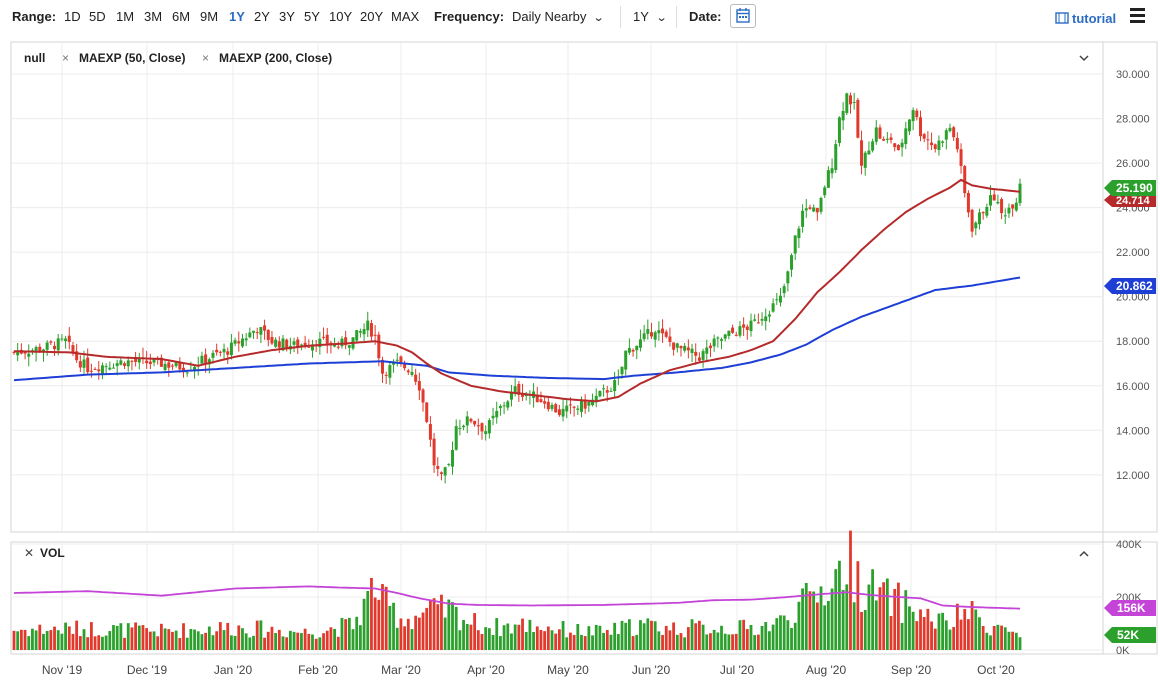 Image resolution: width=1160 pixels, height=689 pixels. I want to click on calendar-button, so click(743, 16).